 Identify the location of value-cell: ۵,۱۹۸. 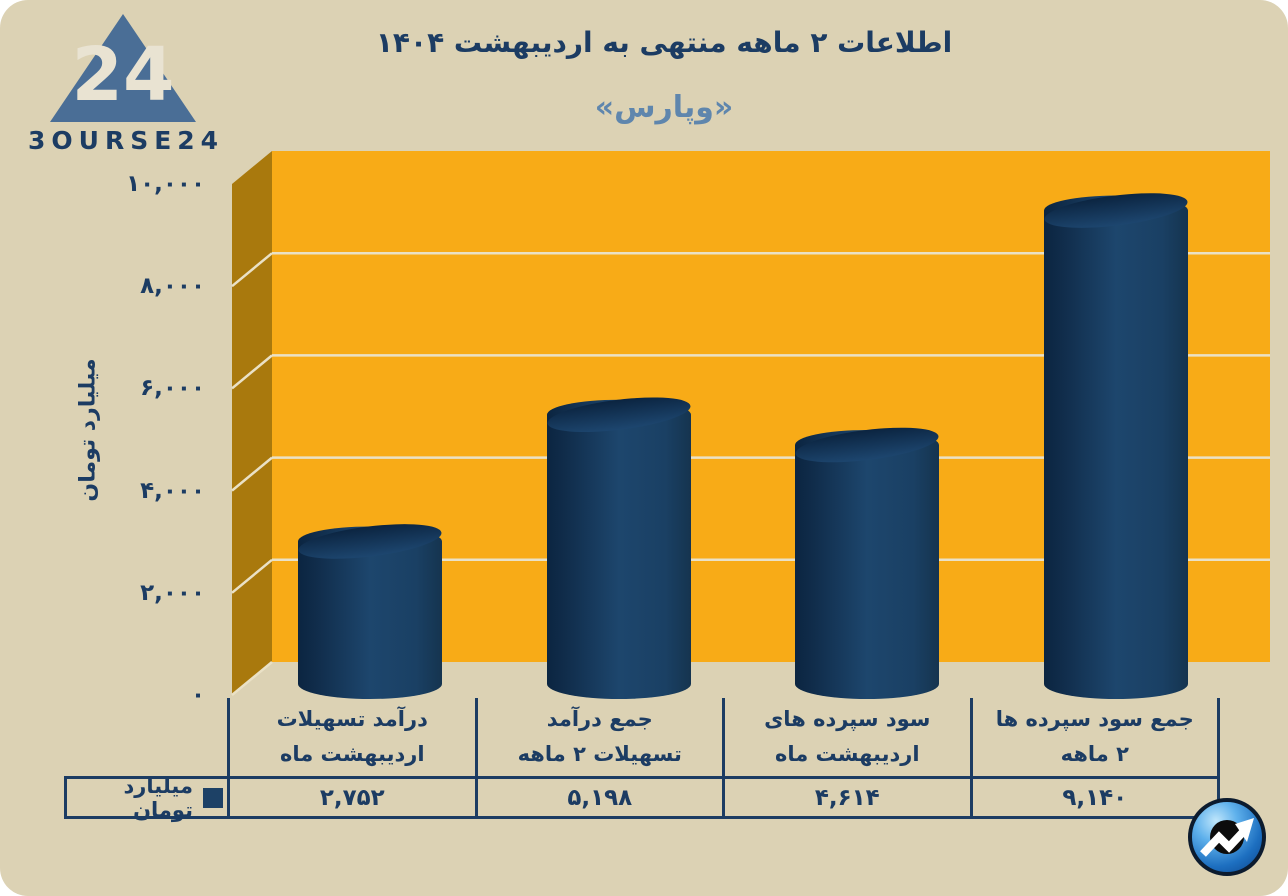
(598, 797).